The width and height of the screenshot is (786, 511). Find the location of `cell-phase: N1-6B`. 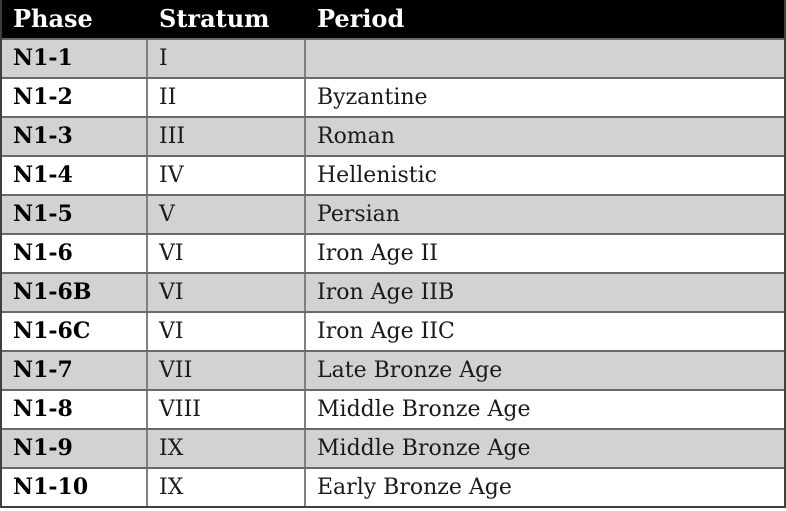

cell-phase: N1-6B is located at coordinates (75, 292).